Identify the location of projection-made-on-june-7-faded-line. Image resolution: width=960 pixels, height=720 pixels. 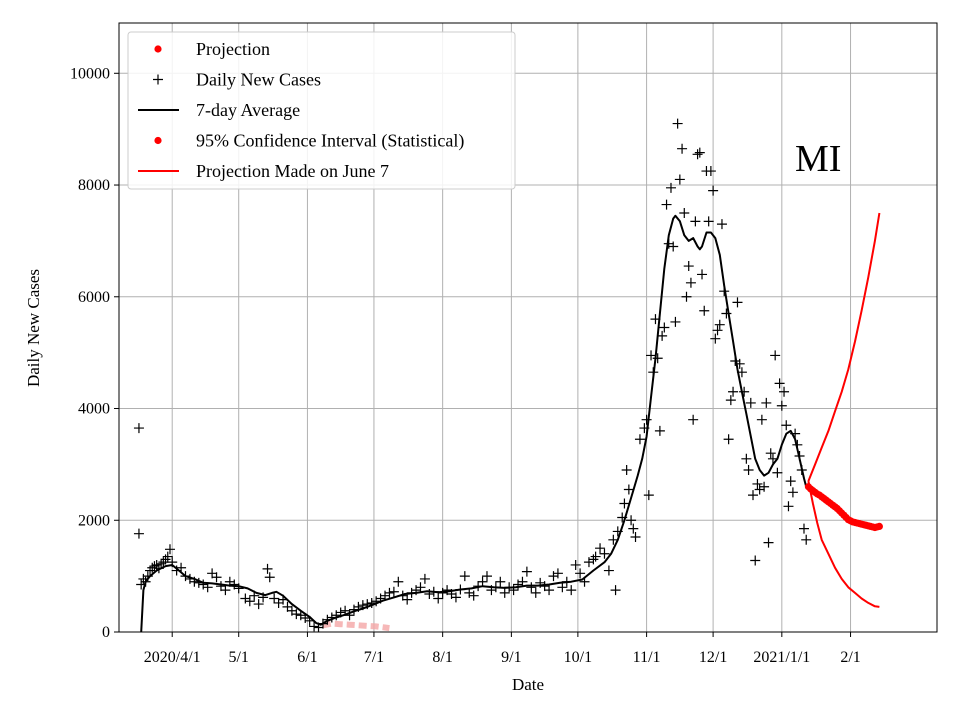
(356, 626).